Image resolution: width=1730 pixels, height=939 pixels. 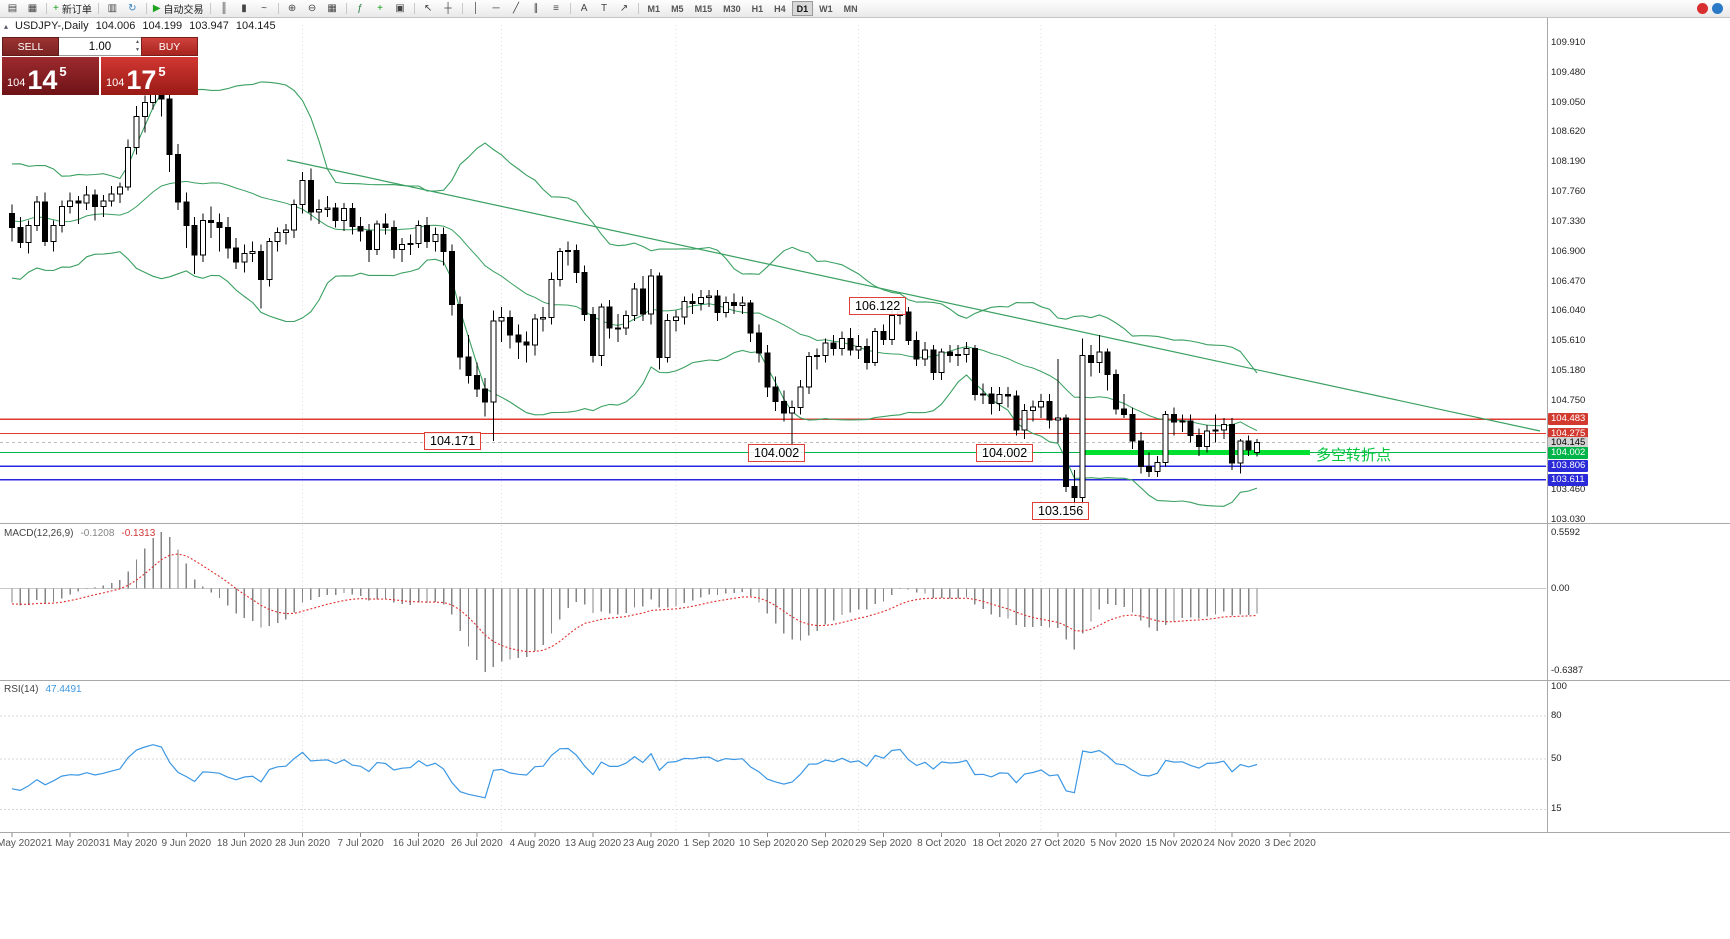 What do you see at coordinates (115, 26) in the screenshot?
I see `quote-open: 104.006` at bounding box center [115, 26].